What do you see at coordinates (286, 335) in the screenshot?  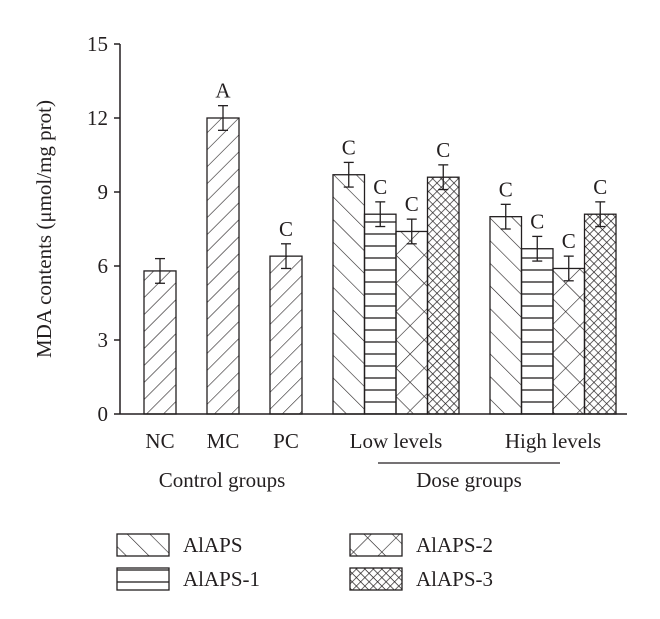 I see `bar-pc` at bounding box center [286, 335].